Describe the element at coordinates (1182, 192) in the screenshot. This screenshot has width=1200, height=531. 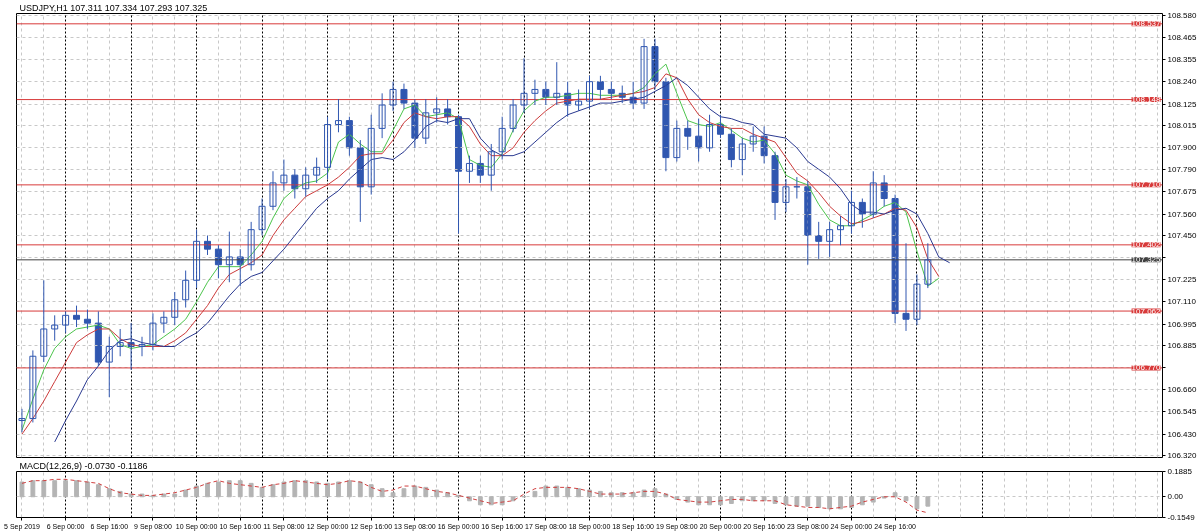
I see `y-tick-label: 107.675` at that location.